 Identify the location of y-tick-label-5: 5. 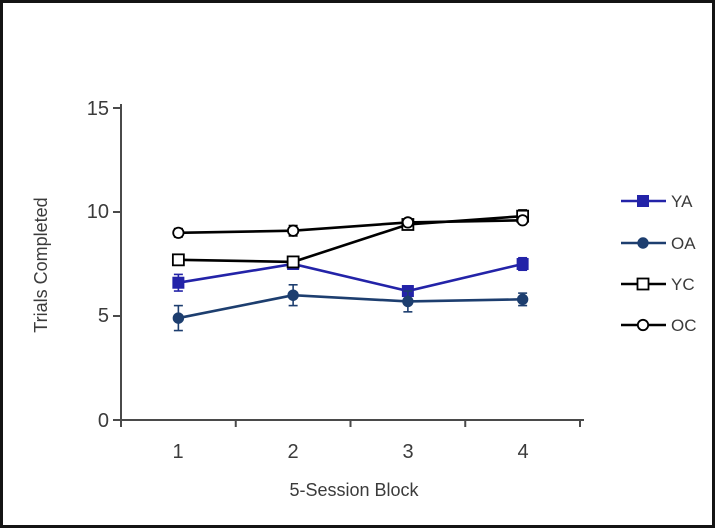
(103, 316).